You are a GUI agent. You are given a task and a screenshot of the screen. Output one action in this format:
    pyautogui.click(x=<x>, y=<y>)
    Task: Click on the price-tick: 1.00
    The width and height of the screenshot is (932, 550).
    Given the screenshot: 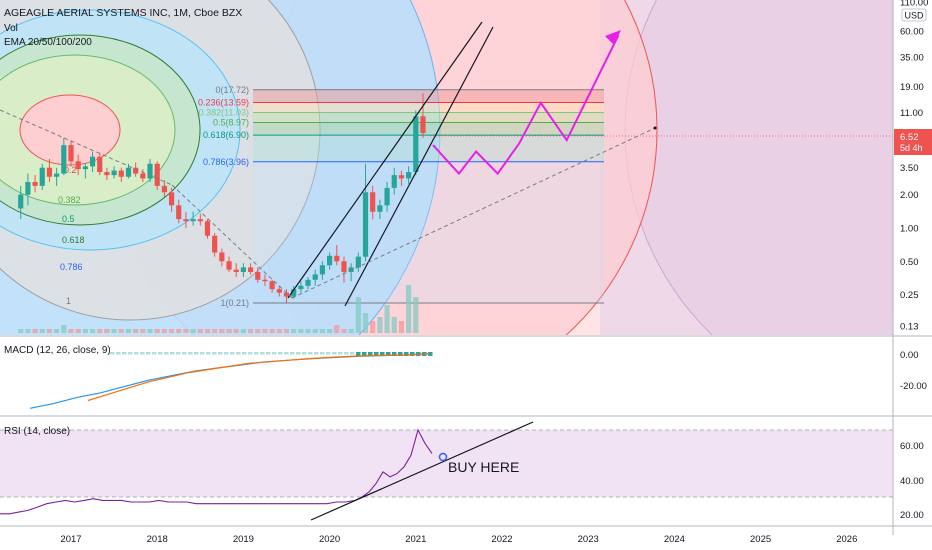 What is the action you would take?
    pyautogui.click(x=909, y=228)
    